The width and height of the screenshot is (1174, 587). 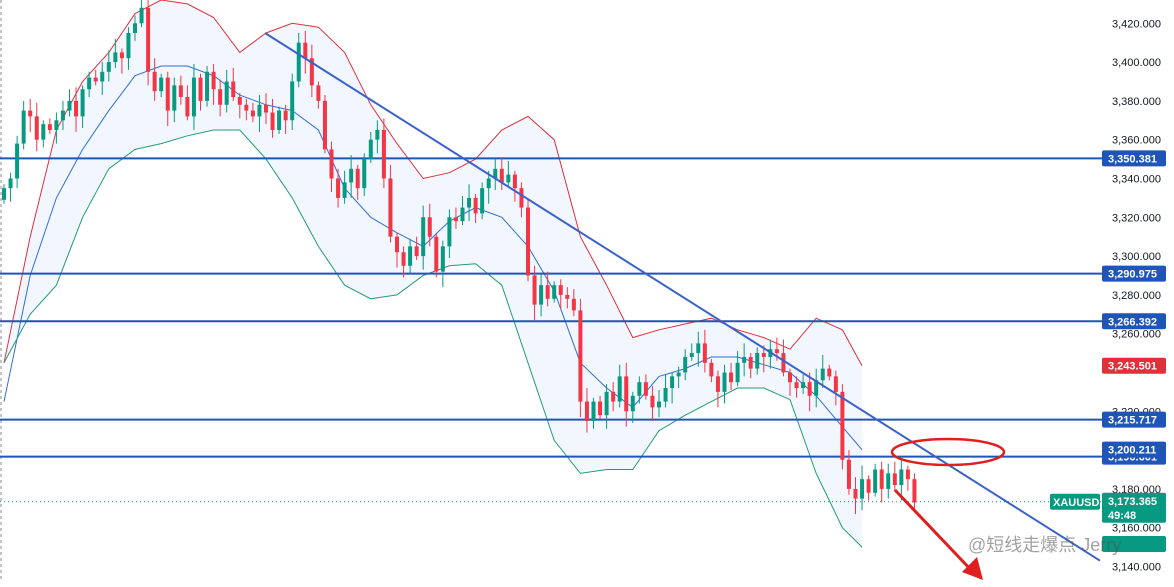 What do you see at coordinates (972, 568) in the screenshot?
I see `down-arrow-head` at bounding box center [972, 568].